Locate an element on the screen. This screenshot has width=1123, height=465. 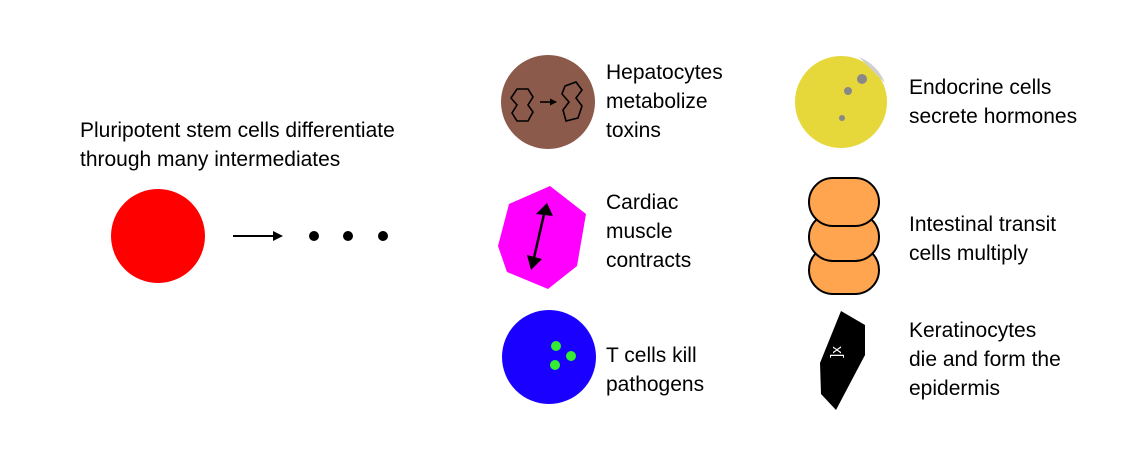
endocrine-cell is located at coordinates (841, 102).